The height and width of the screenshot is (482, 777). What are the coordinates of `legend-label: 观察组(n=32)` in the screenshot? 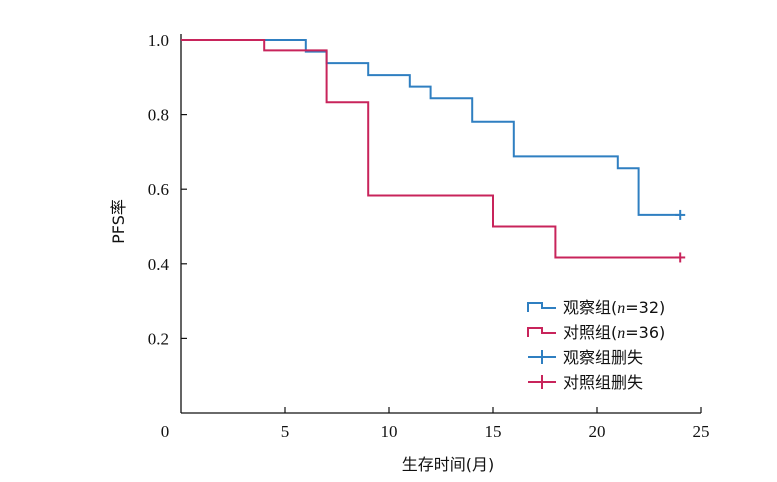 It's located at (614, 307).